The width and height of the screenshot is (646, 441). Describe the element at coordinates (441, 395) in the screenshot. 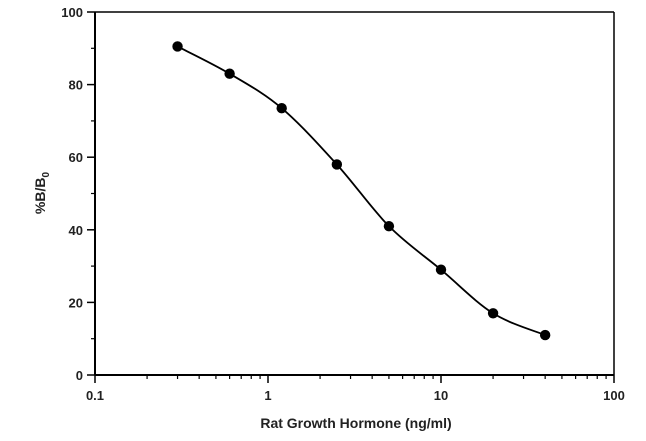

I see `x-tick-label: 10` at that location.